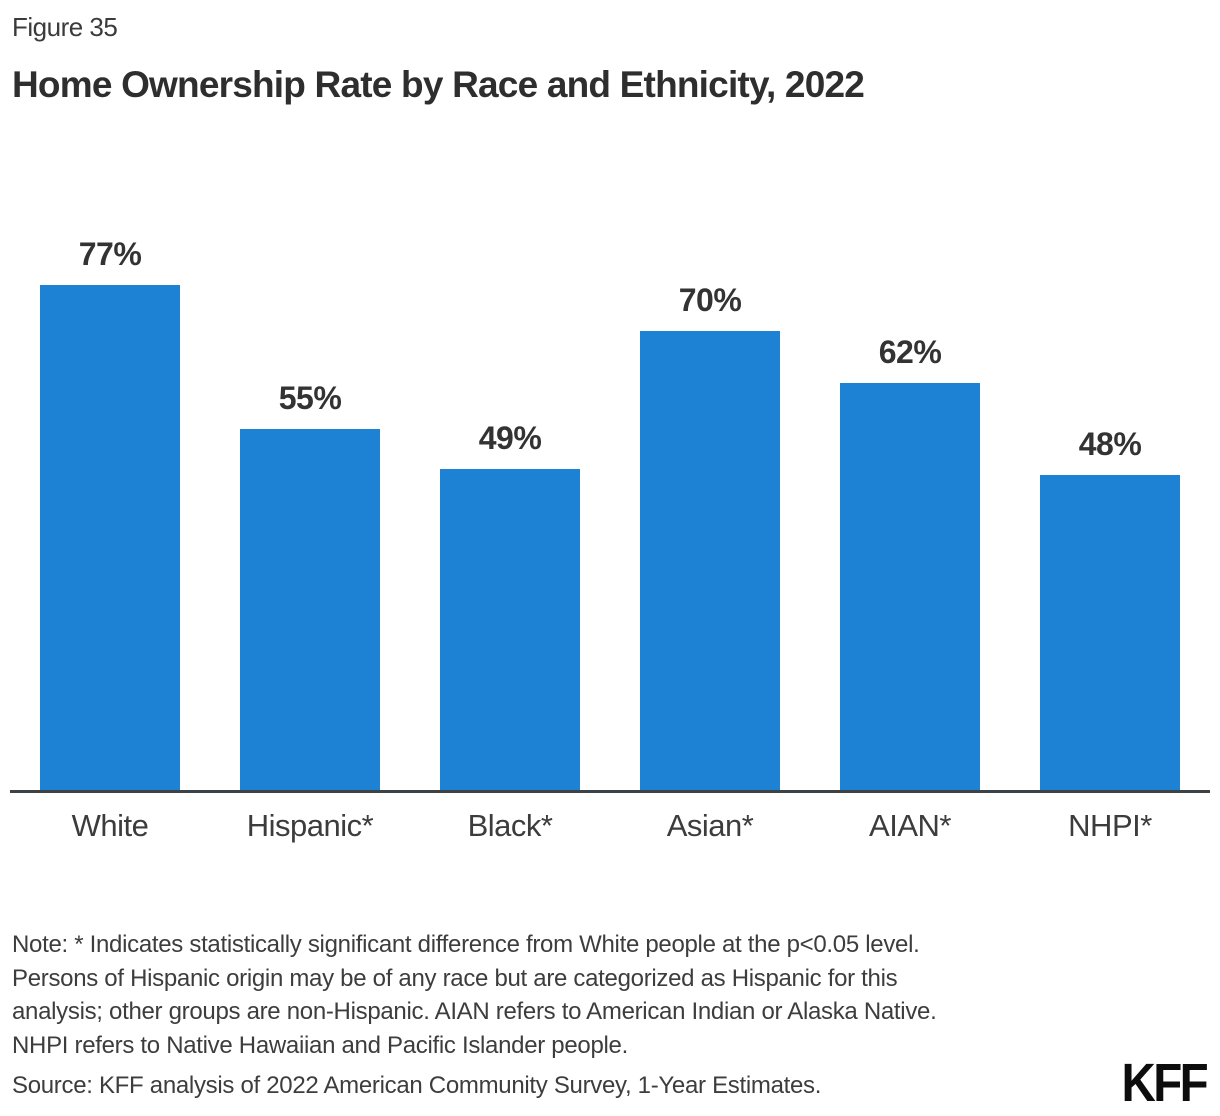 Image resolution: width=1220 pixels, height=1116 pixels. What do you see at coordinates (310, 825) in the screenshot?
I see `x-axis-label: Hispanic*` at bounding box center [310, 825].